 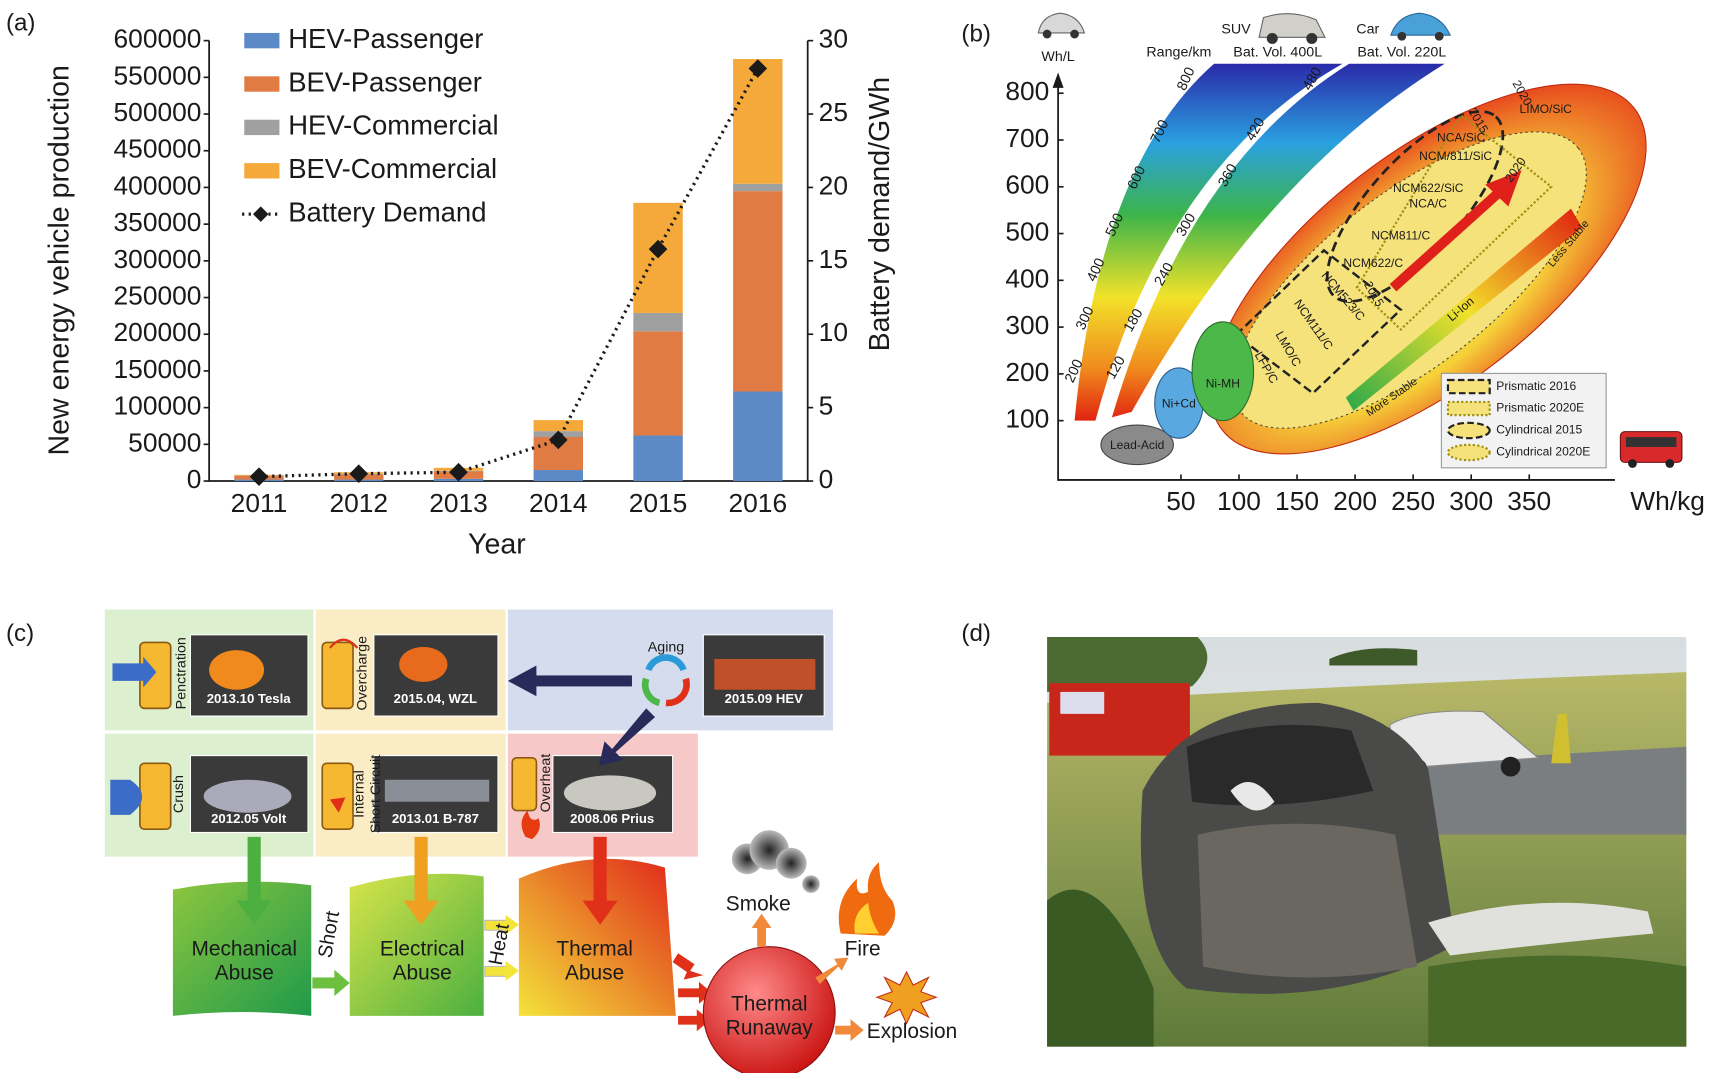 I want to click on y-tick-label: 100000, so click(x=158, y=406).